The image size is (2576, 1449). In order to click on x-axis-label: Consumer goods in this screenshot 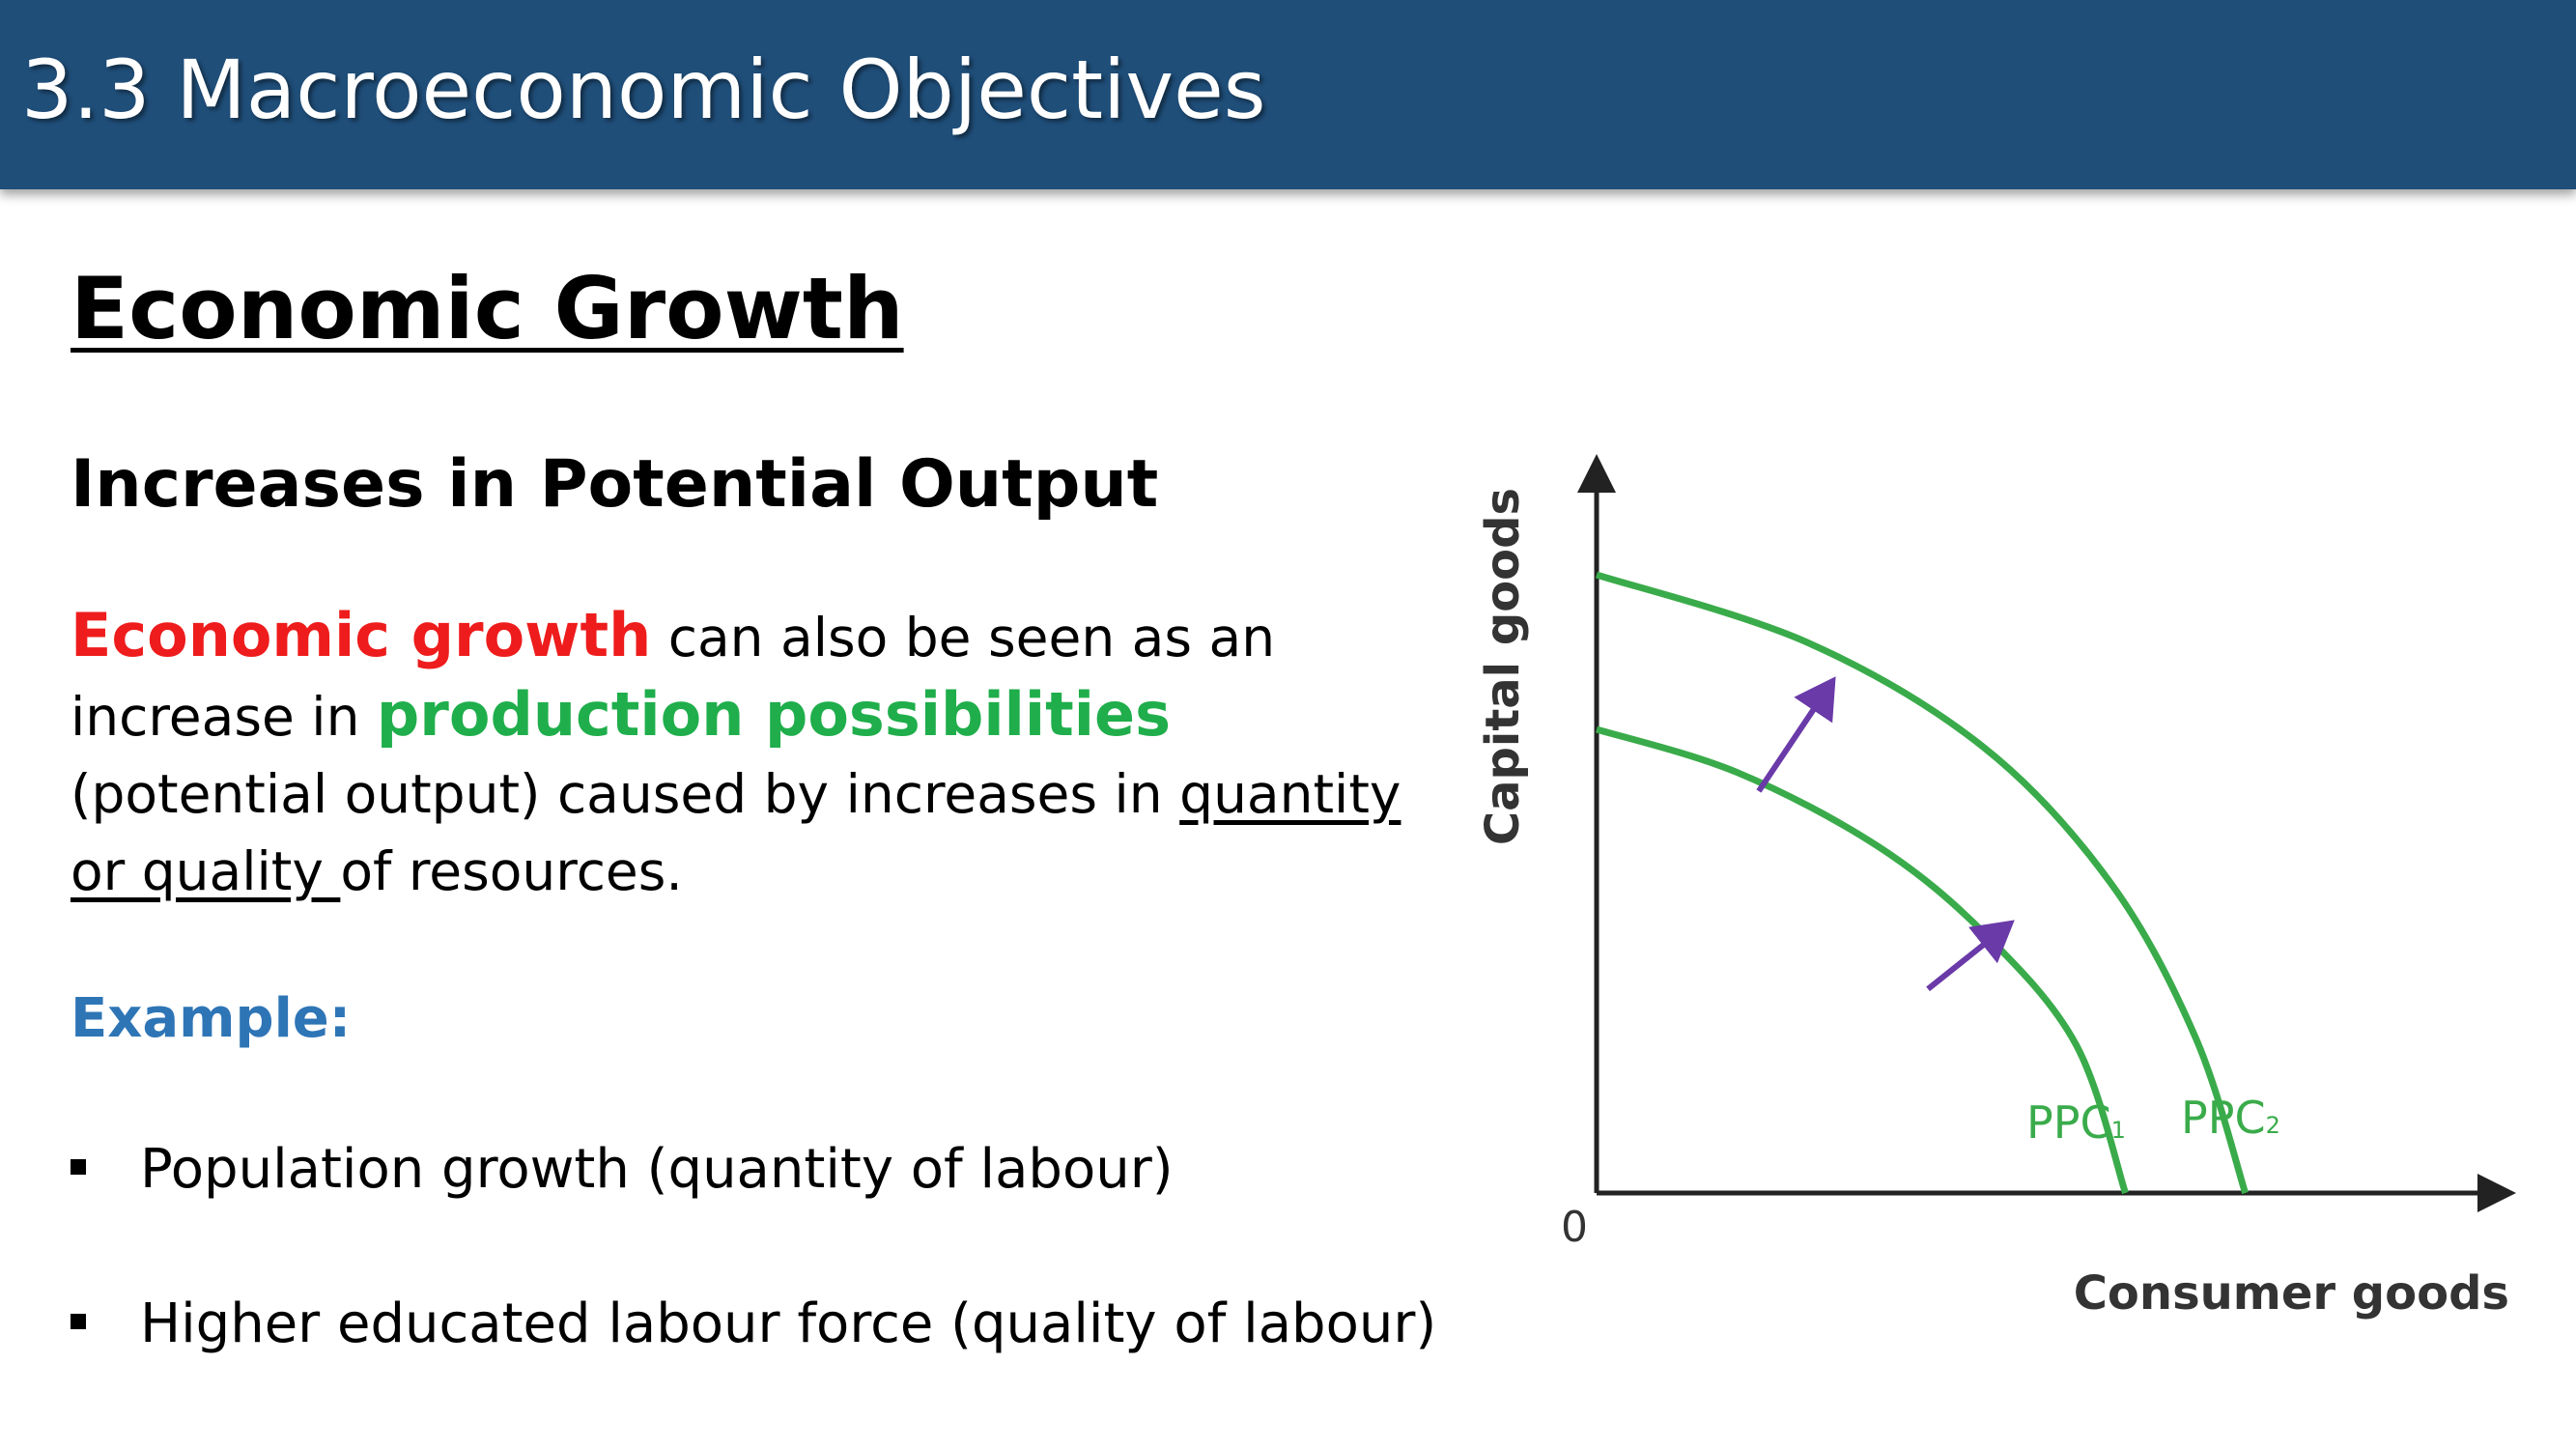, I will do `click(2291, 1293)`.